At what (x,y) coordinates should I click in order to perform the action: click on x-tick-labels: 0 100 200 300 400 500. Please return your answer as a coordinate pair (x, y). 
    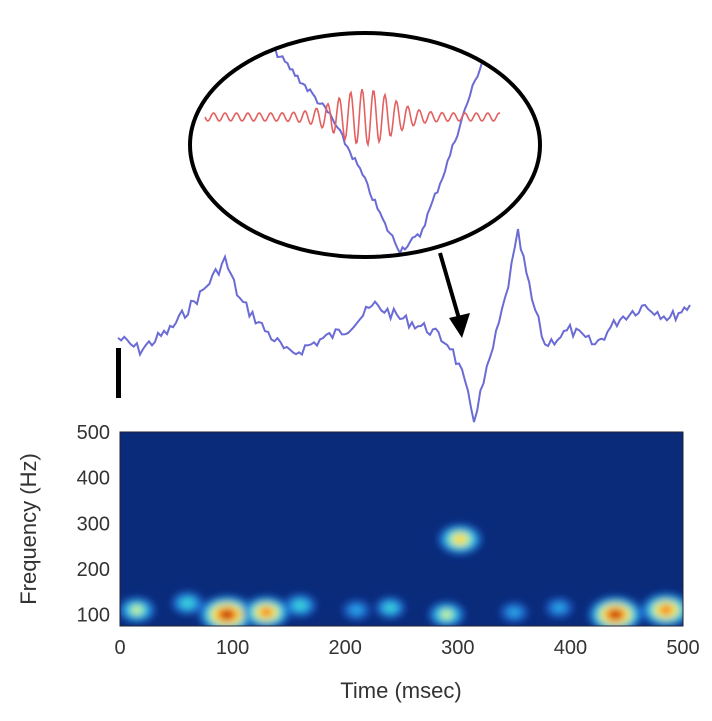
    Looking at the image, I should click on (406, 648).